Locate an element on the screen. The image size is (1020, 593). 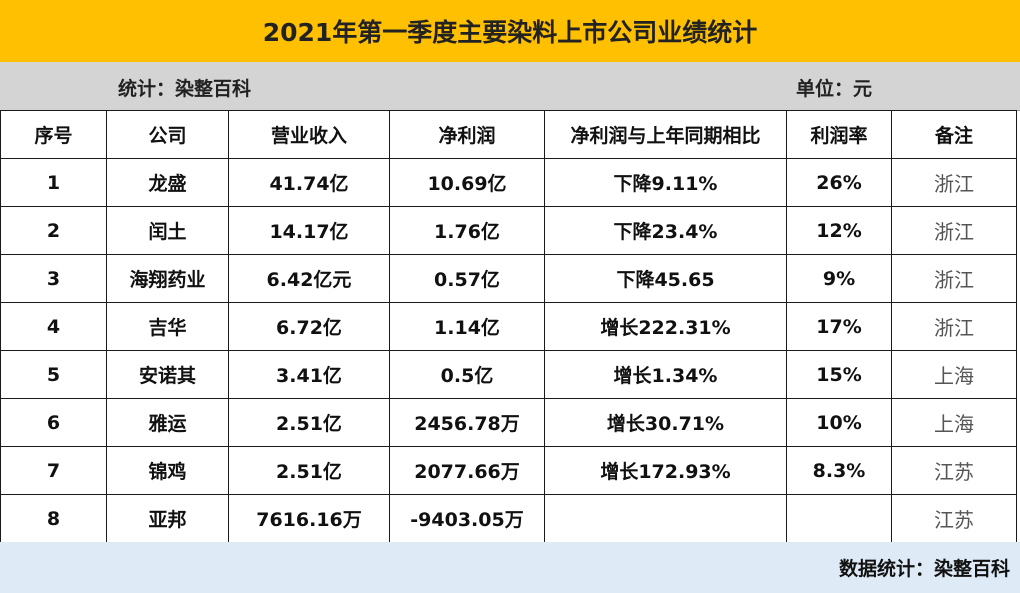
cell-net-profit: -9403.05万 is located at coordinates (467, 518).